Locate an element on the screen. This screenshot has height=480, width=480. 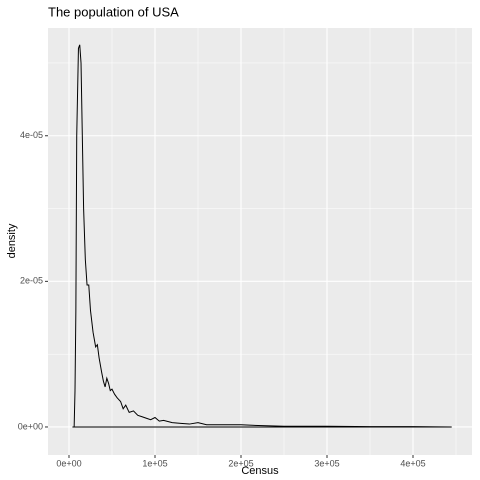
y-axis-label: density is located at coordinates (12, 240).